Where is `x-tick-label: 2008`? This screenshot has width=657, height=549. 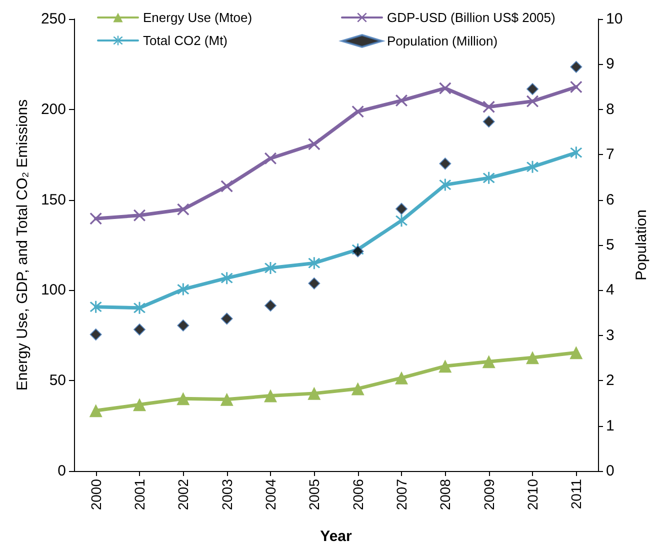
x-tick-label: 2008 is located at coordinates (445, 494).